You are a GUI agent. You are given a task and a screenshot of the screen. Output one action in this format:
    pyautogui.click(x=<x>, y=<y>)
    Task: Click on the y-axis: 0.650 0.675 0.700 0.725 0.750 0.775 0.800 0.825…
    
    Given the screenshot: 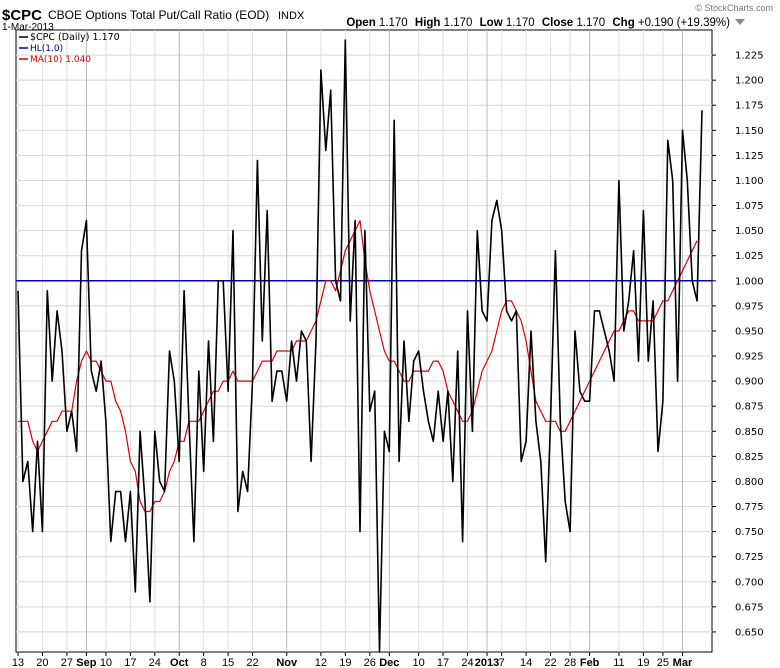 What is the action you would take?
    pyautogui.click(x=738, y=344)
    